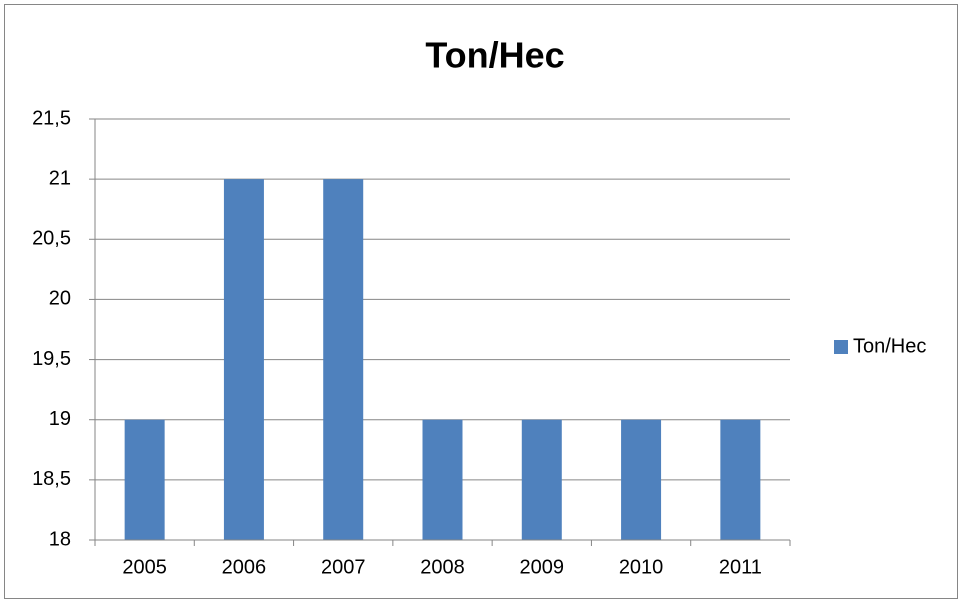  Describe the element at coordinates (51, 479) in the screenshot. I see `y-tick-label: 18,5` at that location.